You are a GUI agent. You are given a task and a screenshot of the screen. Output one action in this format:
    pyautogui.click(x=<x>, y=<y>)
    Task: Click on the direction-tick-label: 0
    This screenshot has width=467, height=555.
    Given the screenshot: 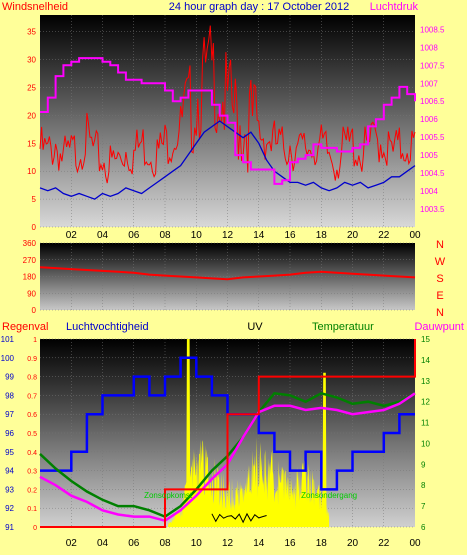 What is the action you would take?
    pyautogui.click(x=34, y=310)
    